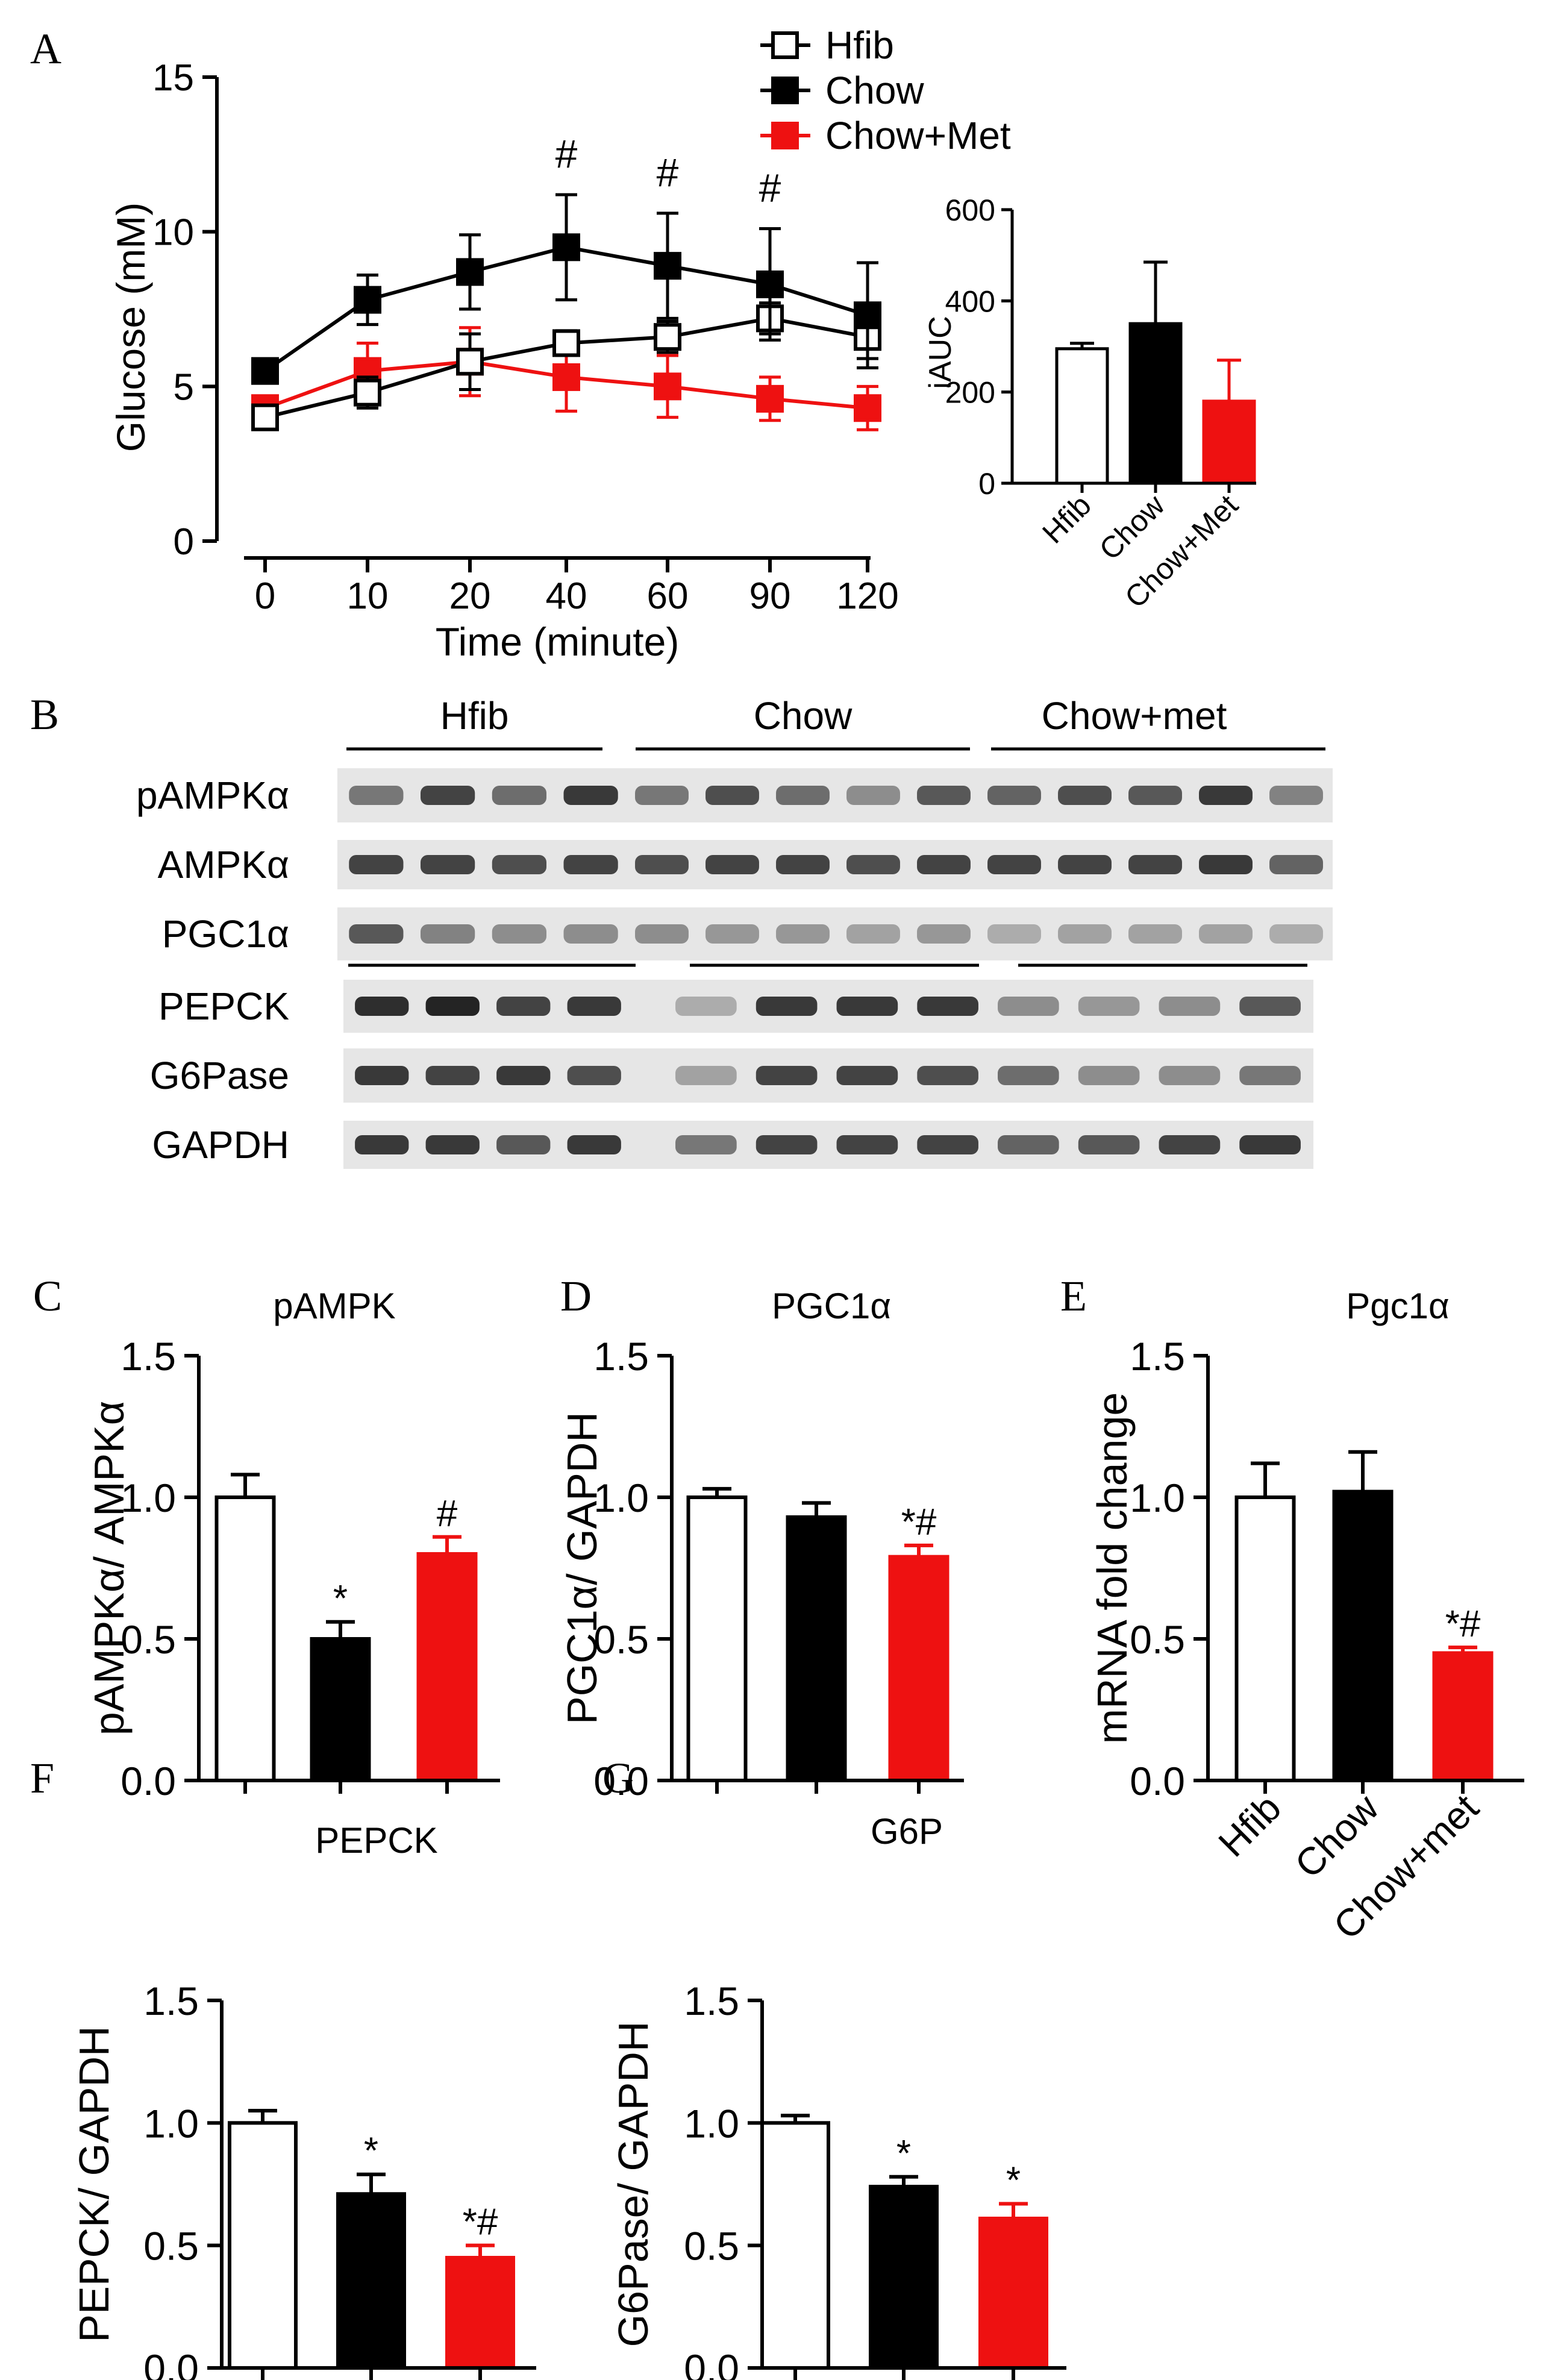  Describe the element at coordinates (376, 1841) in the screenshot. I see `chart-title: PEPCK` at that location.